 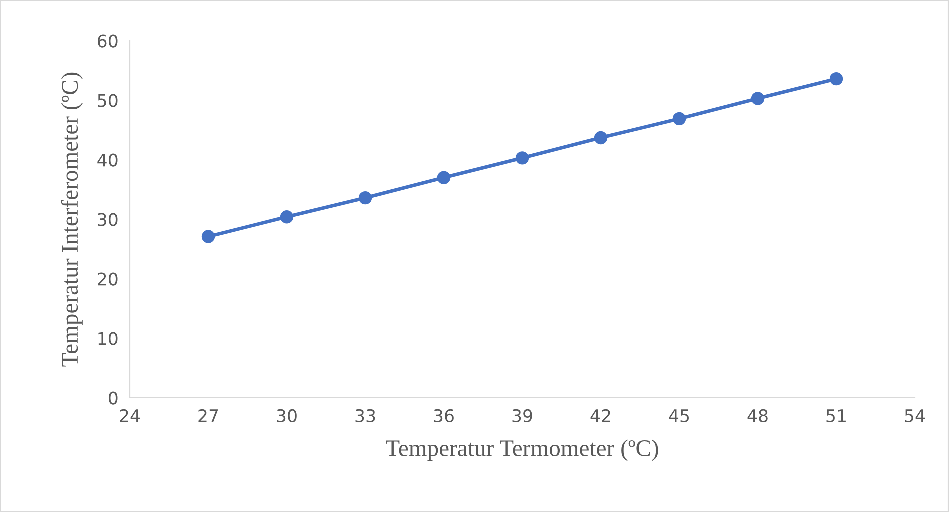 I want to click on y-axis-title: Temperatur Interferometer (ºC), so click(x=72, y=219).